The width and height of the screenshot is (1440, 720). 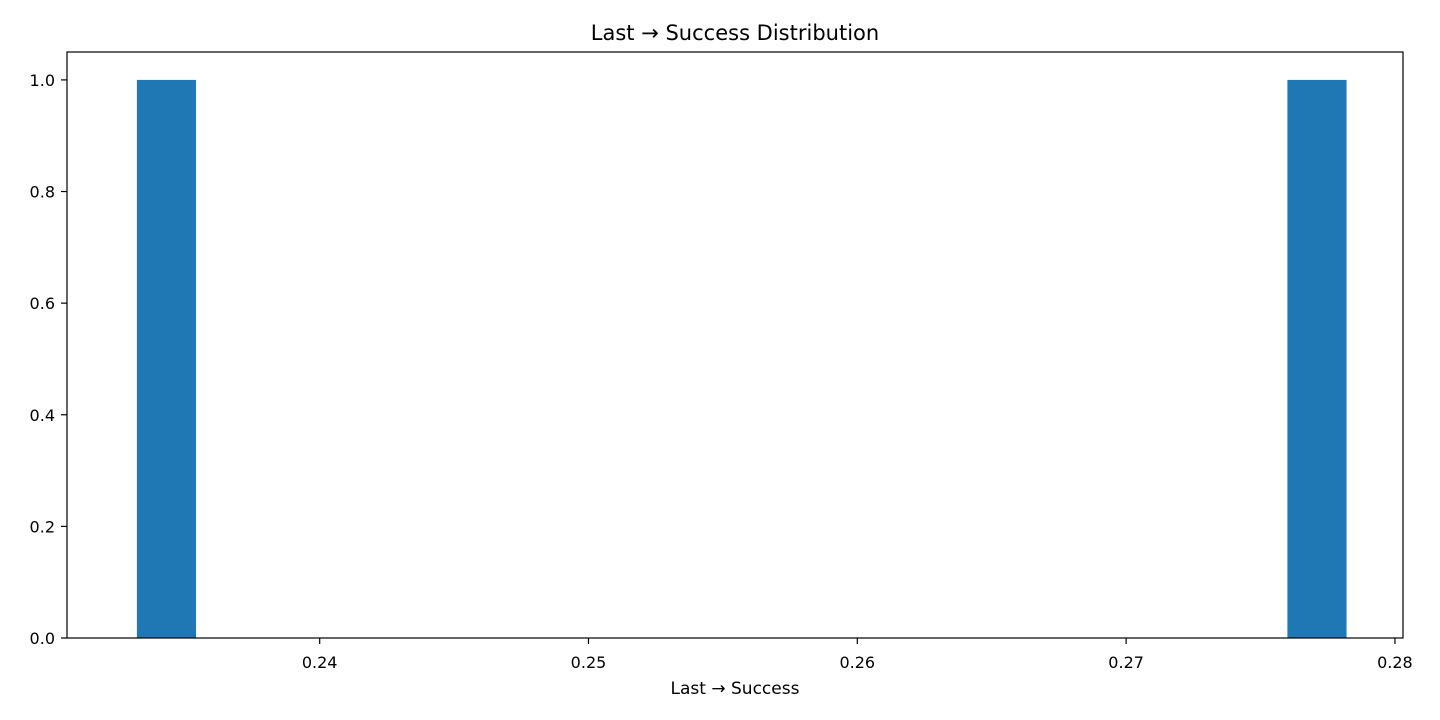 I want to click on y-tick-label-4: 0.8, so click(x=42, y=192).